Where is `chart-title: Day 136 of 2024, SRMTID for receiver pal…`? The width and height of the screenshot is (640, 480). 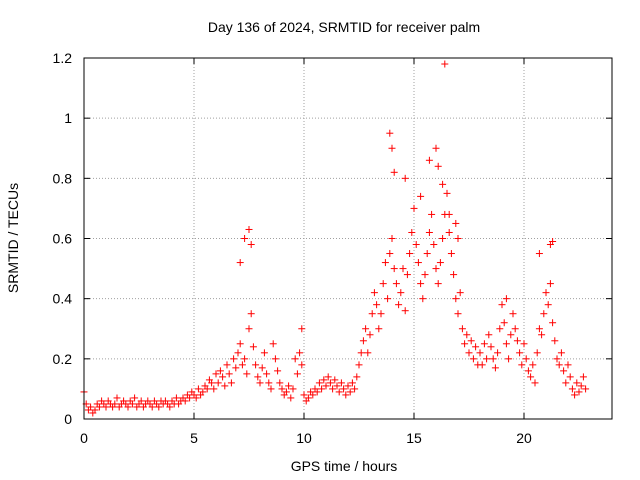 chart-title: Day 136 of 2024, SRMTID for receiver pal… is located at coordinates (344, 27).